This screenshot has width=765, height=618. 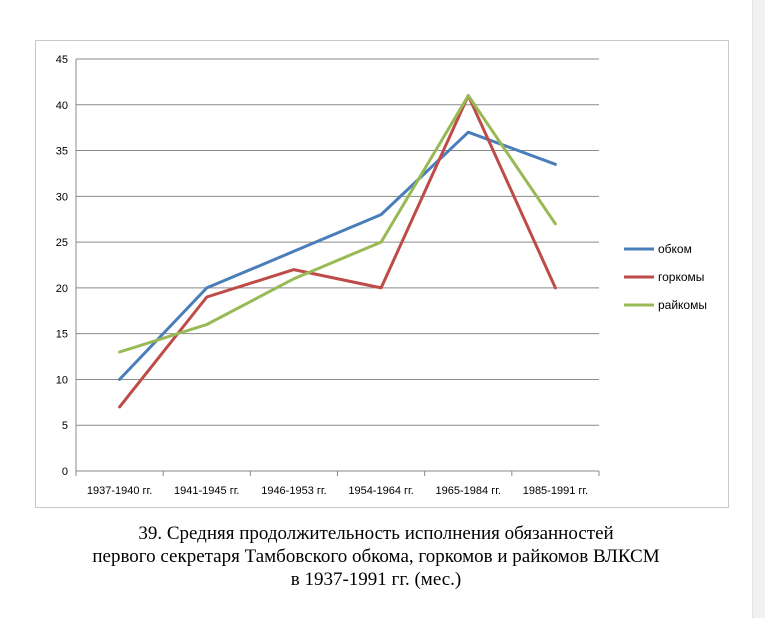 I want to click on y-tick-label-1: 5, so click(x=65, y=426).